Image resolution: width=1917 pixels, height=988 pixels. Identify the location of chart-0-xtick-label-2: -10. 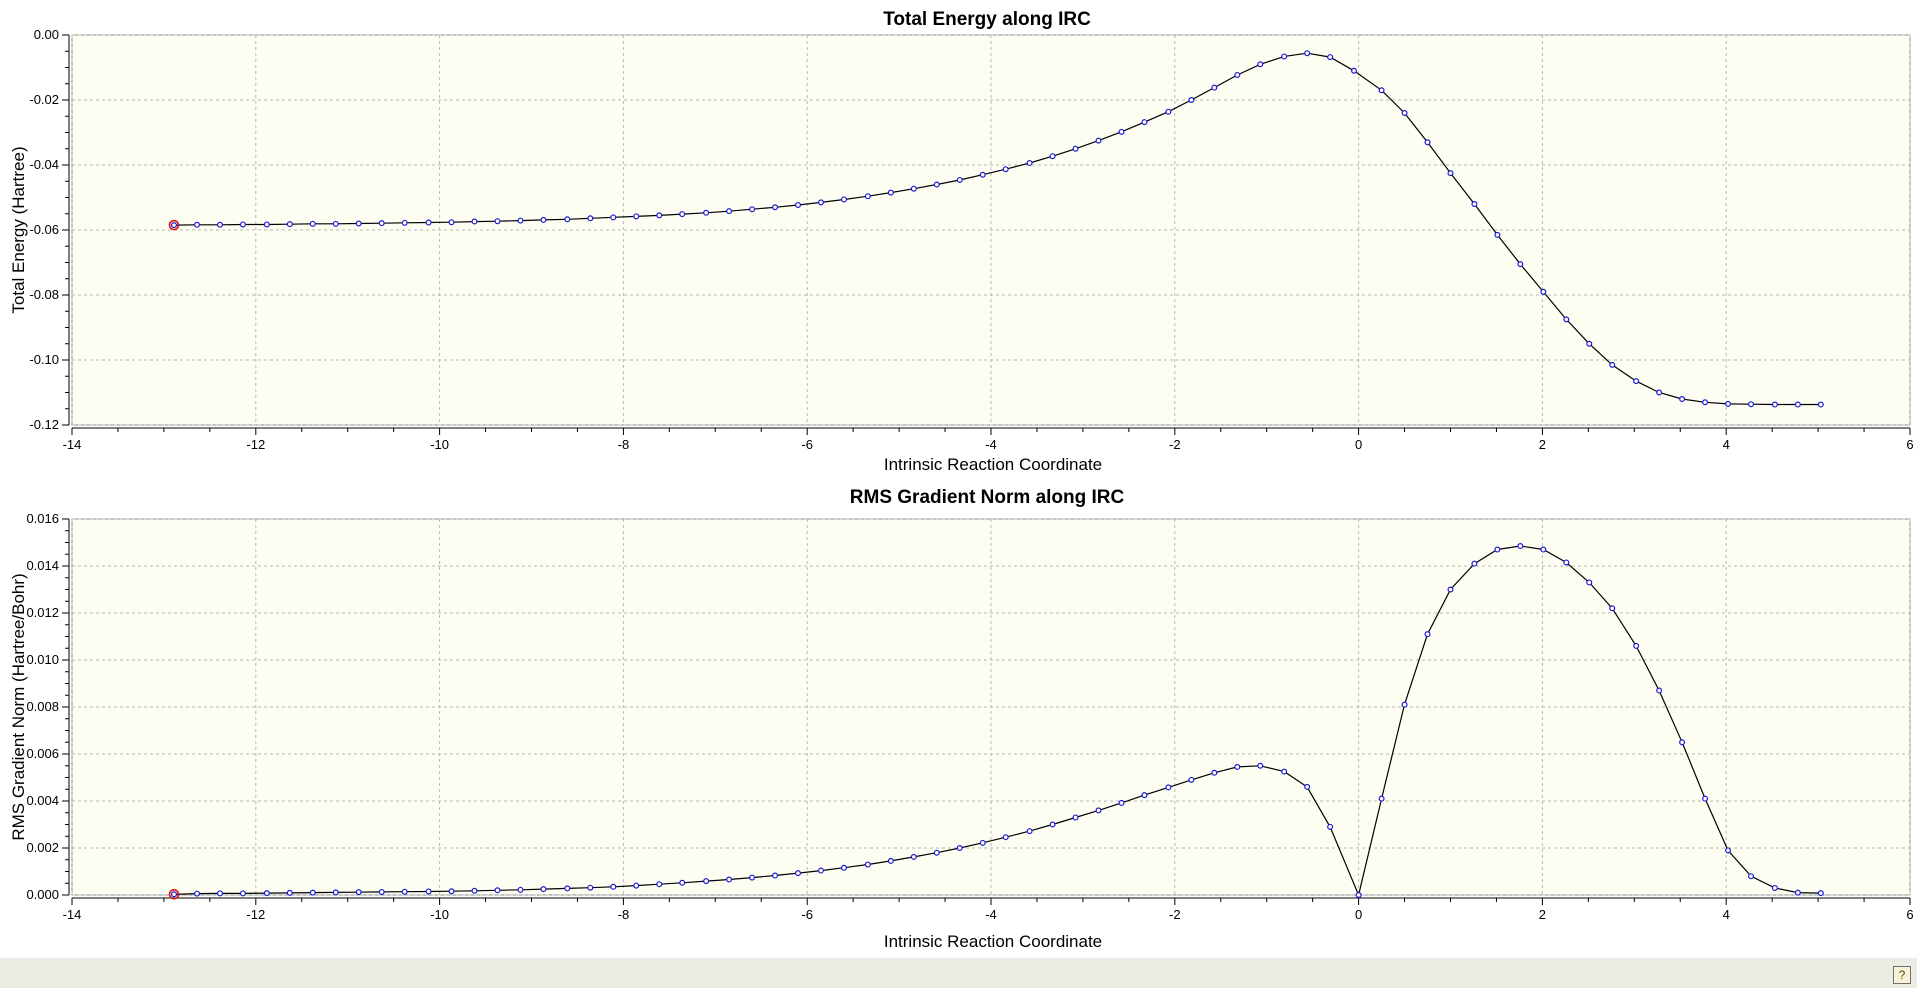
(439, 444).